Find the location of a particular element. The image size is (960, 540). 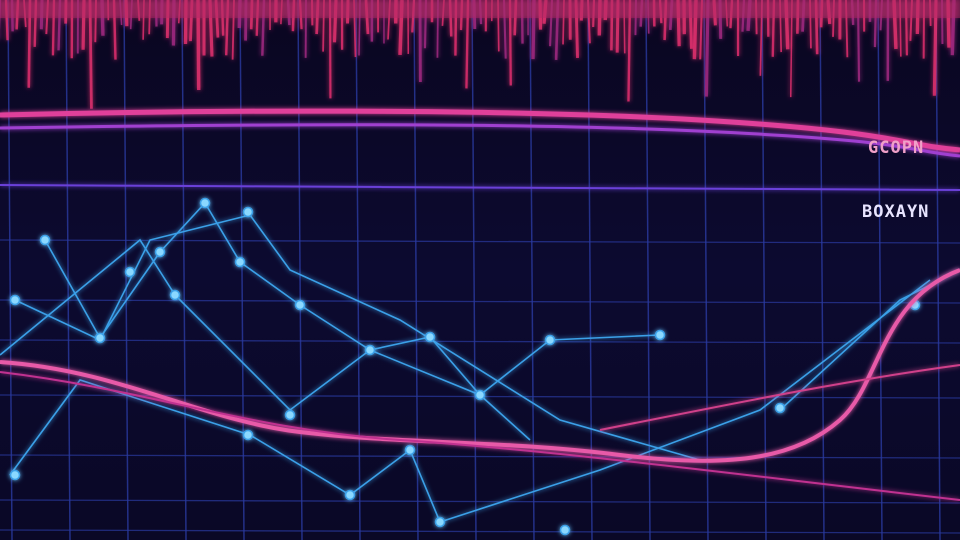

spike-top is located at coordinates (480, 9).